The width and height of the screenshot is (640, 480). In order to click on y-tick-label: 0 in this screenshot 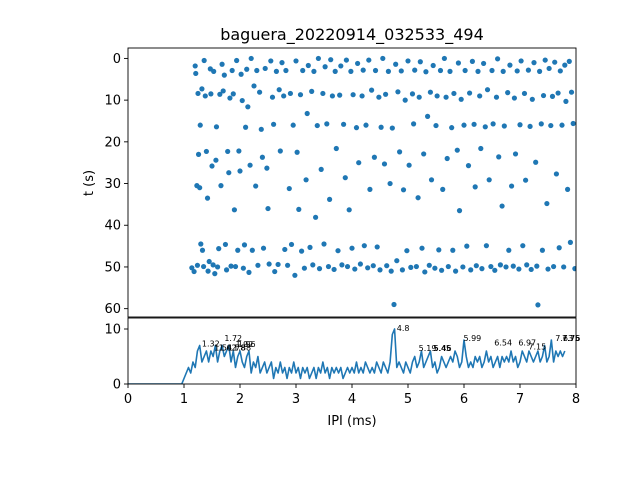, I will do `click(117, 59)`.